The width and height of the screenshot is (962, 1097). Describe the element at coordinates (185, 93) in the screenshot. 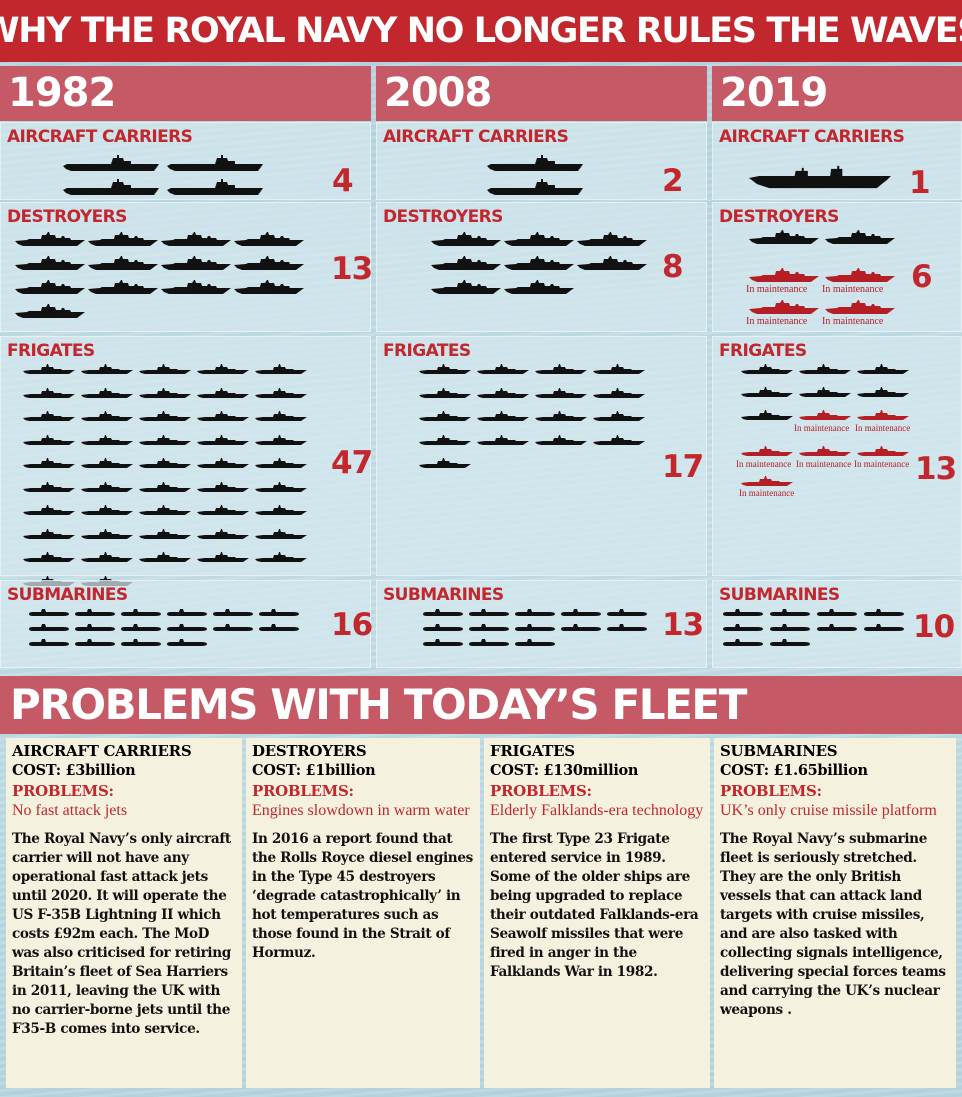

I see `year-header-1982: 1982` at that location.